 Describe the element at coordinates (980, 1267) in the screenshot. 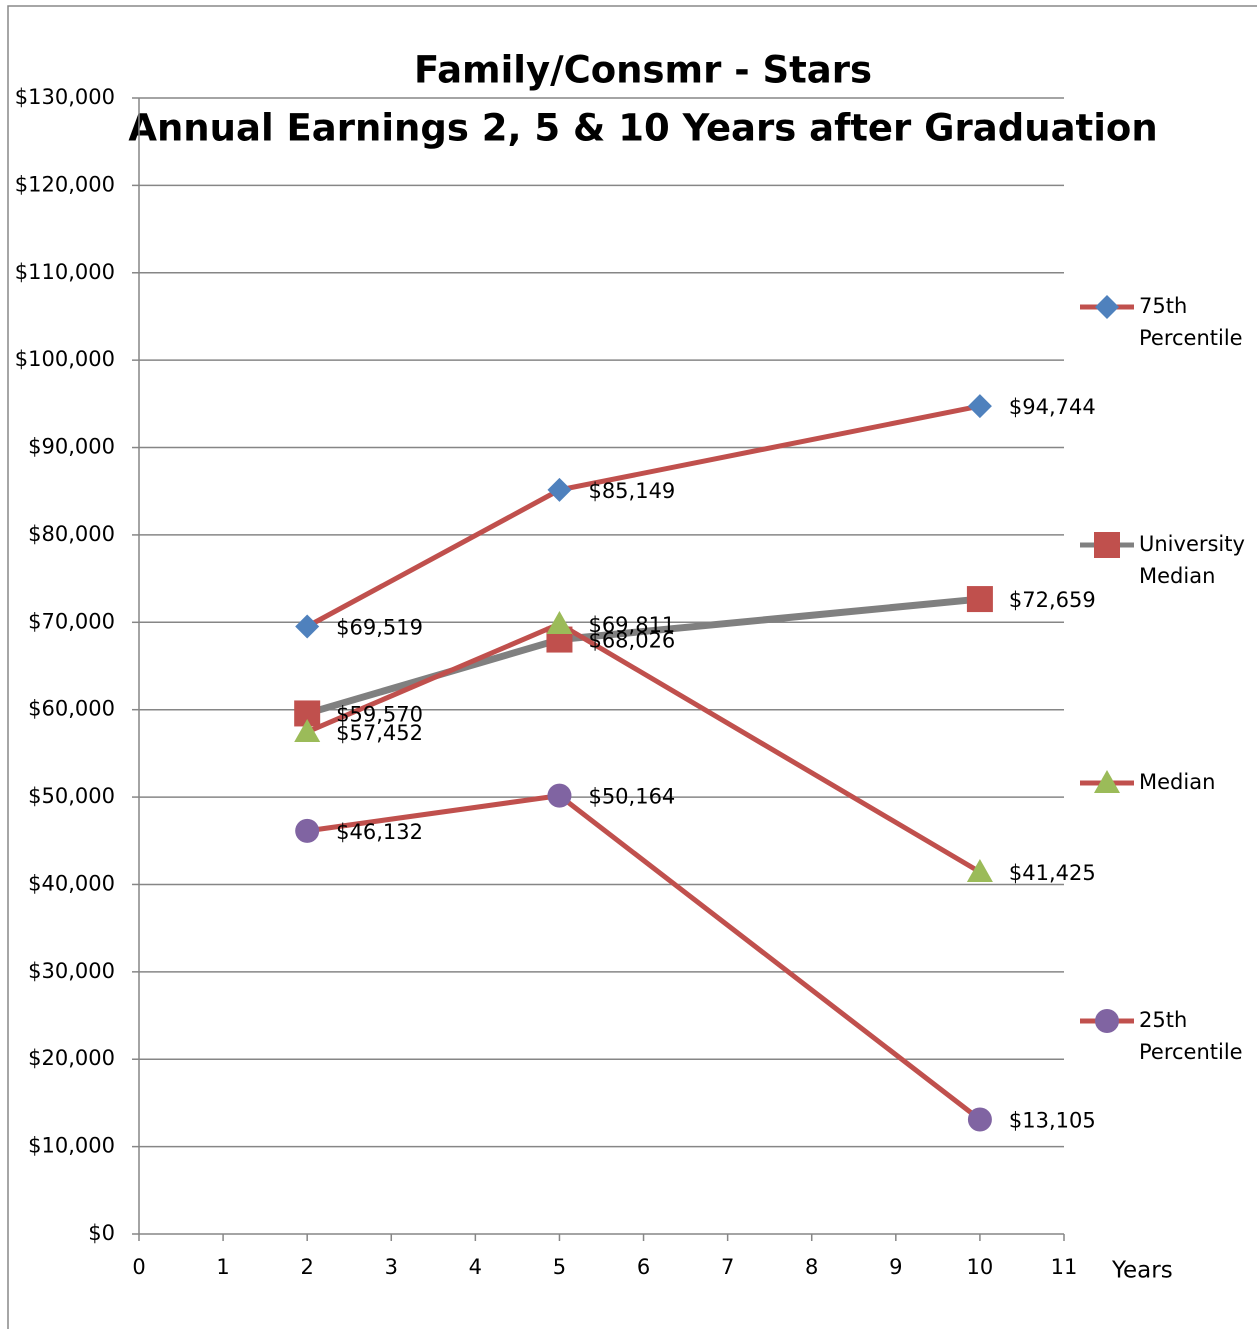

I see `x-tick-label: 10` at that location.